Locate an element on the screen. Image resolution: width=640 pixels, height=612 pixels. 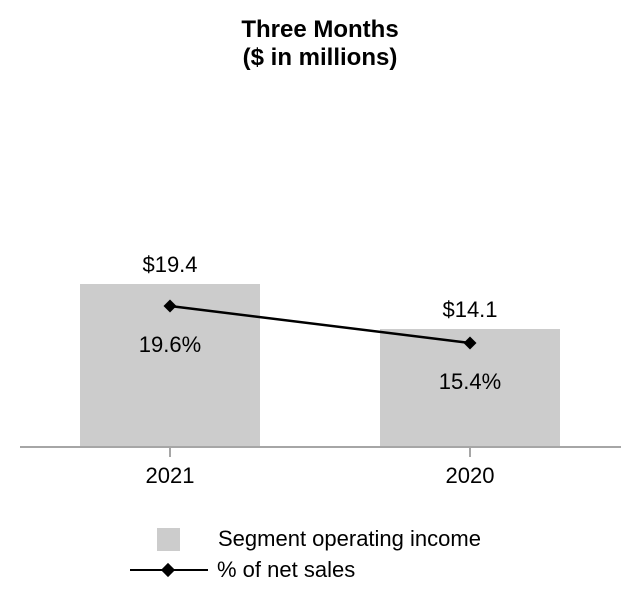
x-axis-tick-2020 is located at coordinates (470, 452).